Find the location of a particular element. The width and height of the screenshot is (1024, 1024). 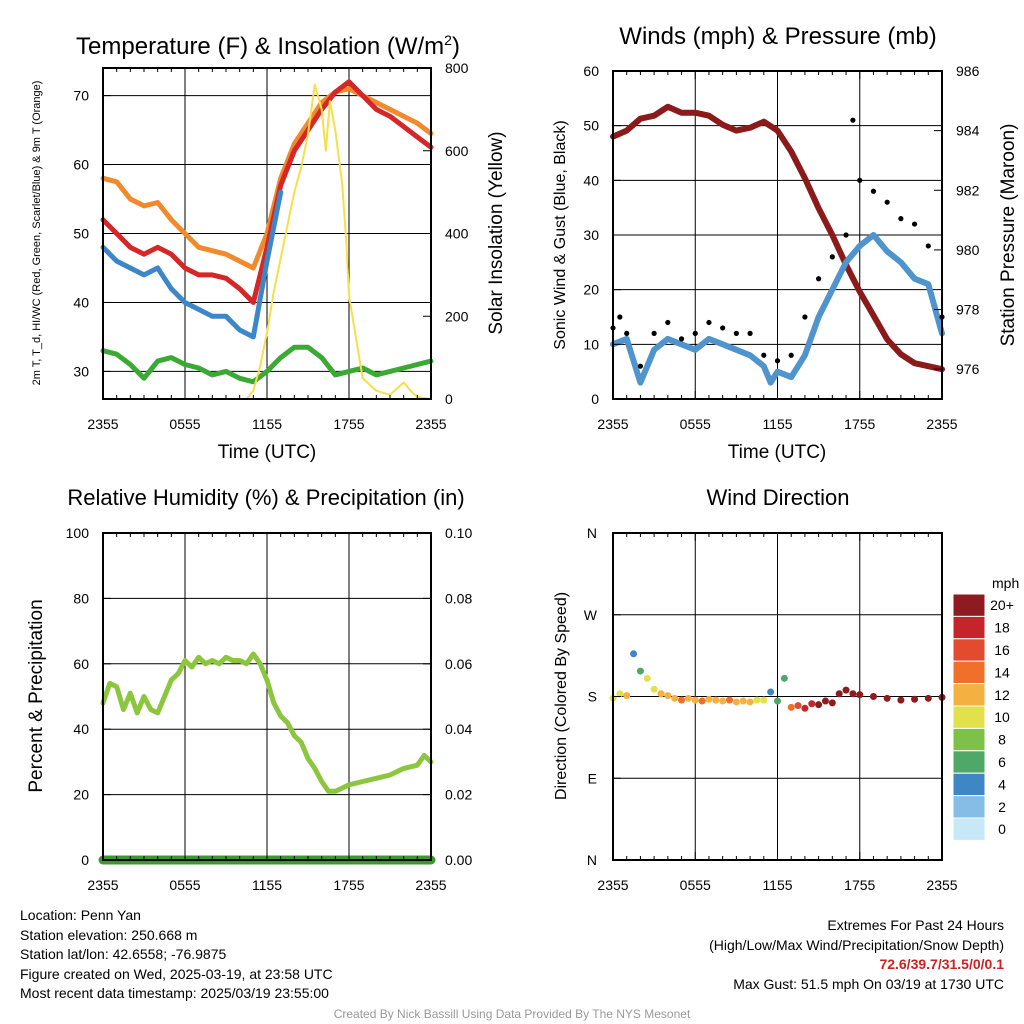

right-tick-label: 986 is located at coordinates (968, 71).